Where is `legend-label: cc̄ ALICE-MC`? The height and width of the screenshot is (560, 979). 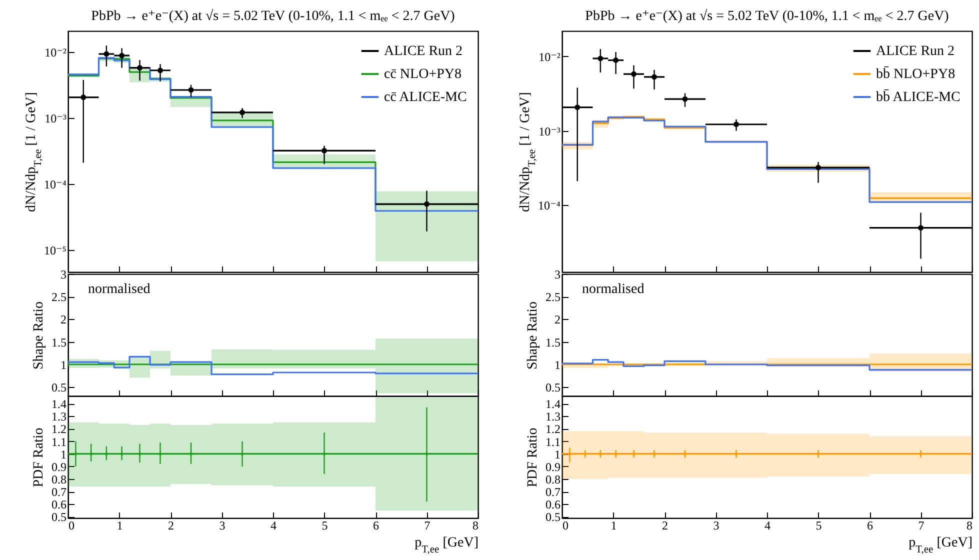
legend-label: cc̄ ALICE-MC is located at coordinates (425, 97).